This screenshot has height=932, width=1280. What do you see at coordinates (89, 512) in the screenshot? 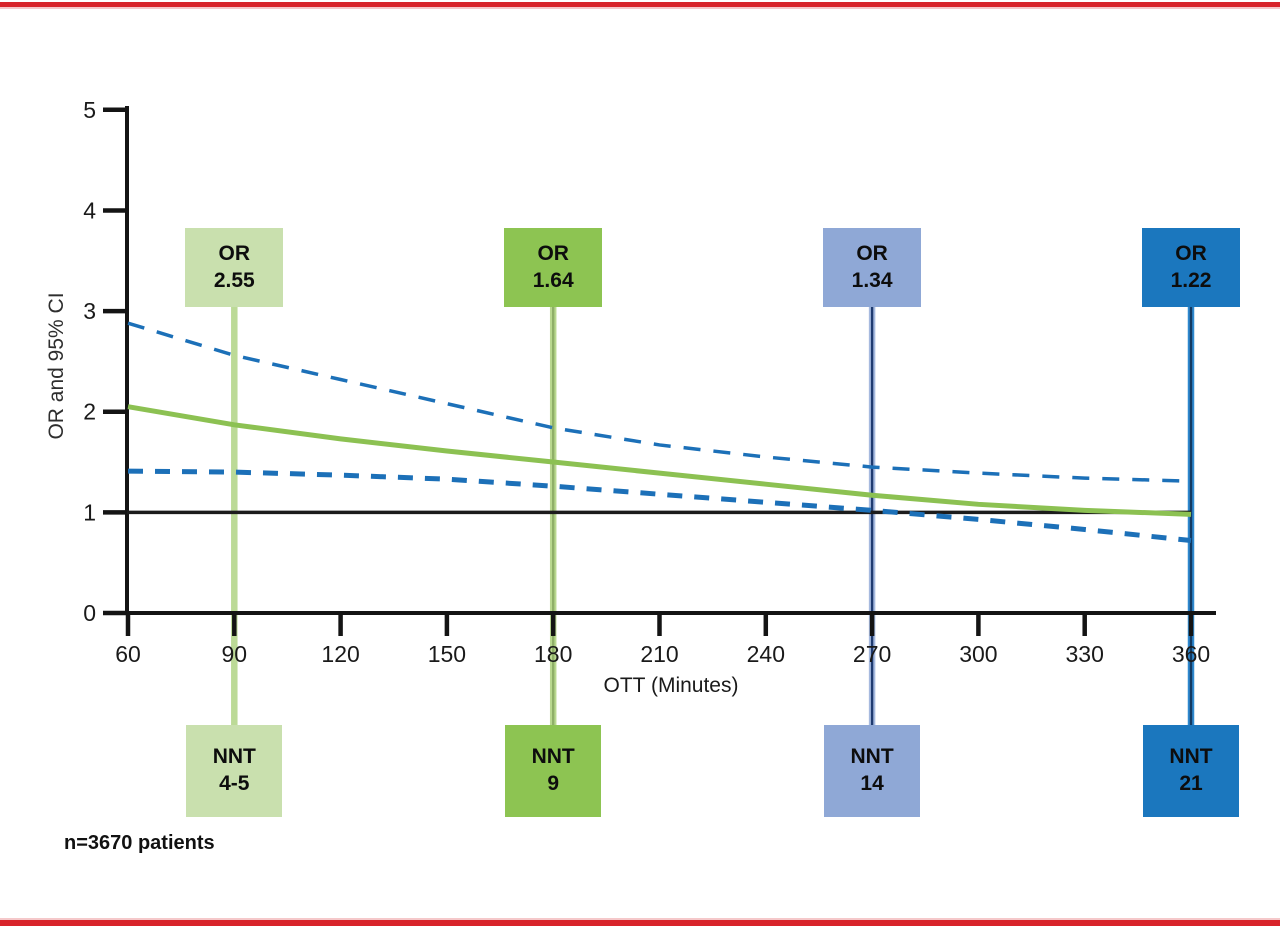
I see `y-tick-label-1: 1` at bounding box center [89, 512].